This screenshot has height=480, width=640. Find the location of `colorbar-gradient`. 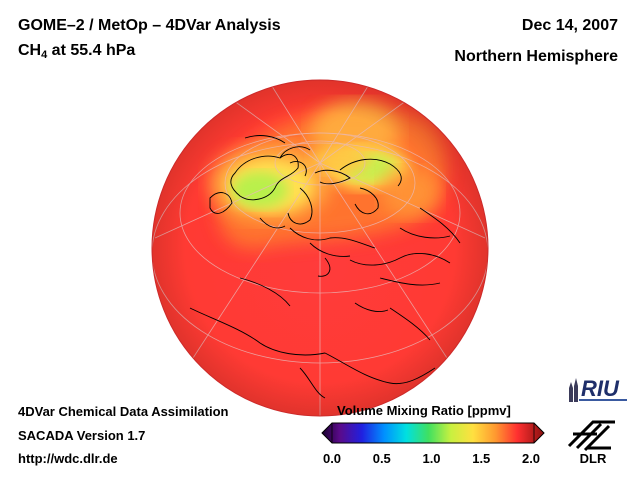

colorbar-gradient is located at coordinates (433, 433).